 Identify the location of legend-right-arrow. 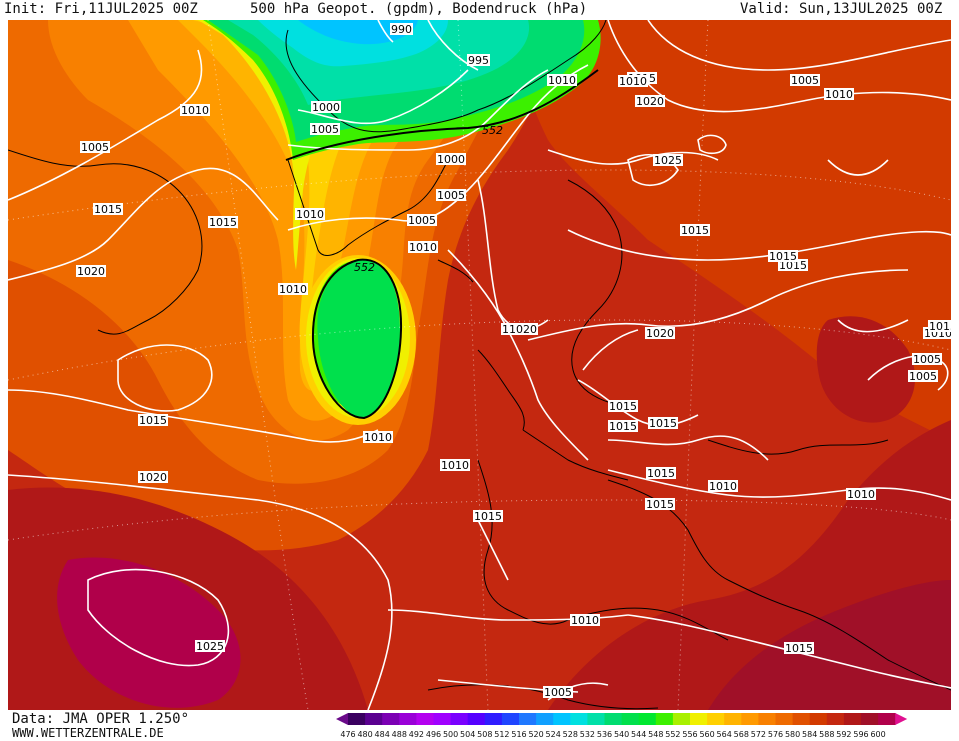
(901, 719).